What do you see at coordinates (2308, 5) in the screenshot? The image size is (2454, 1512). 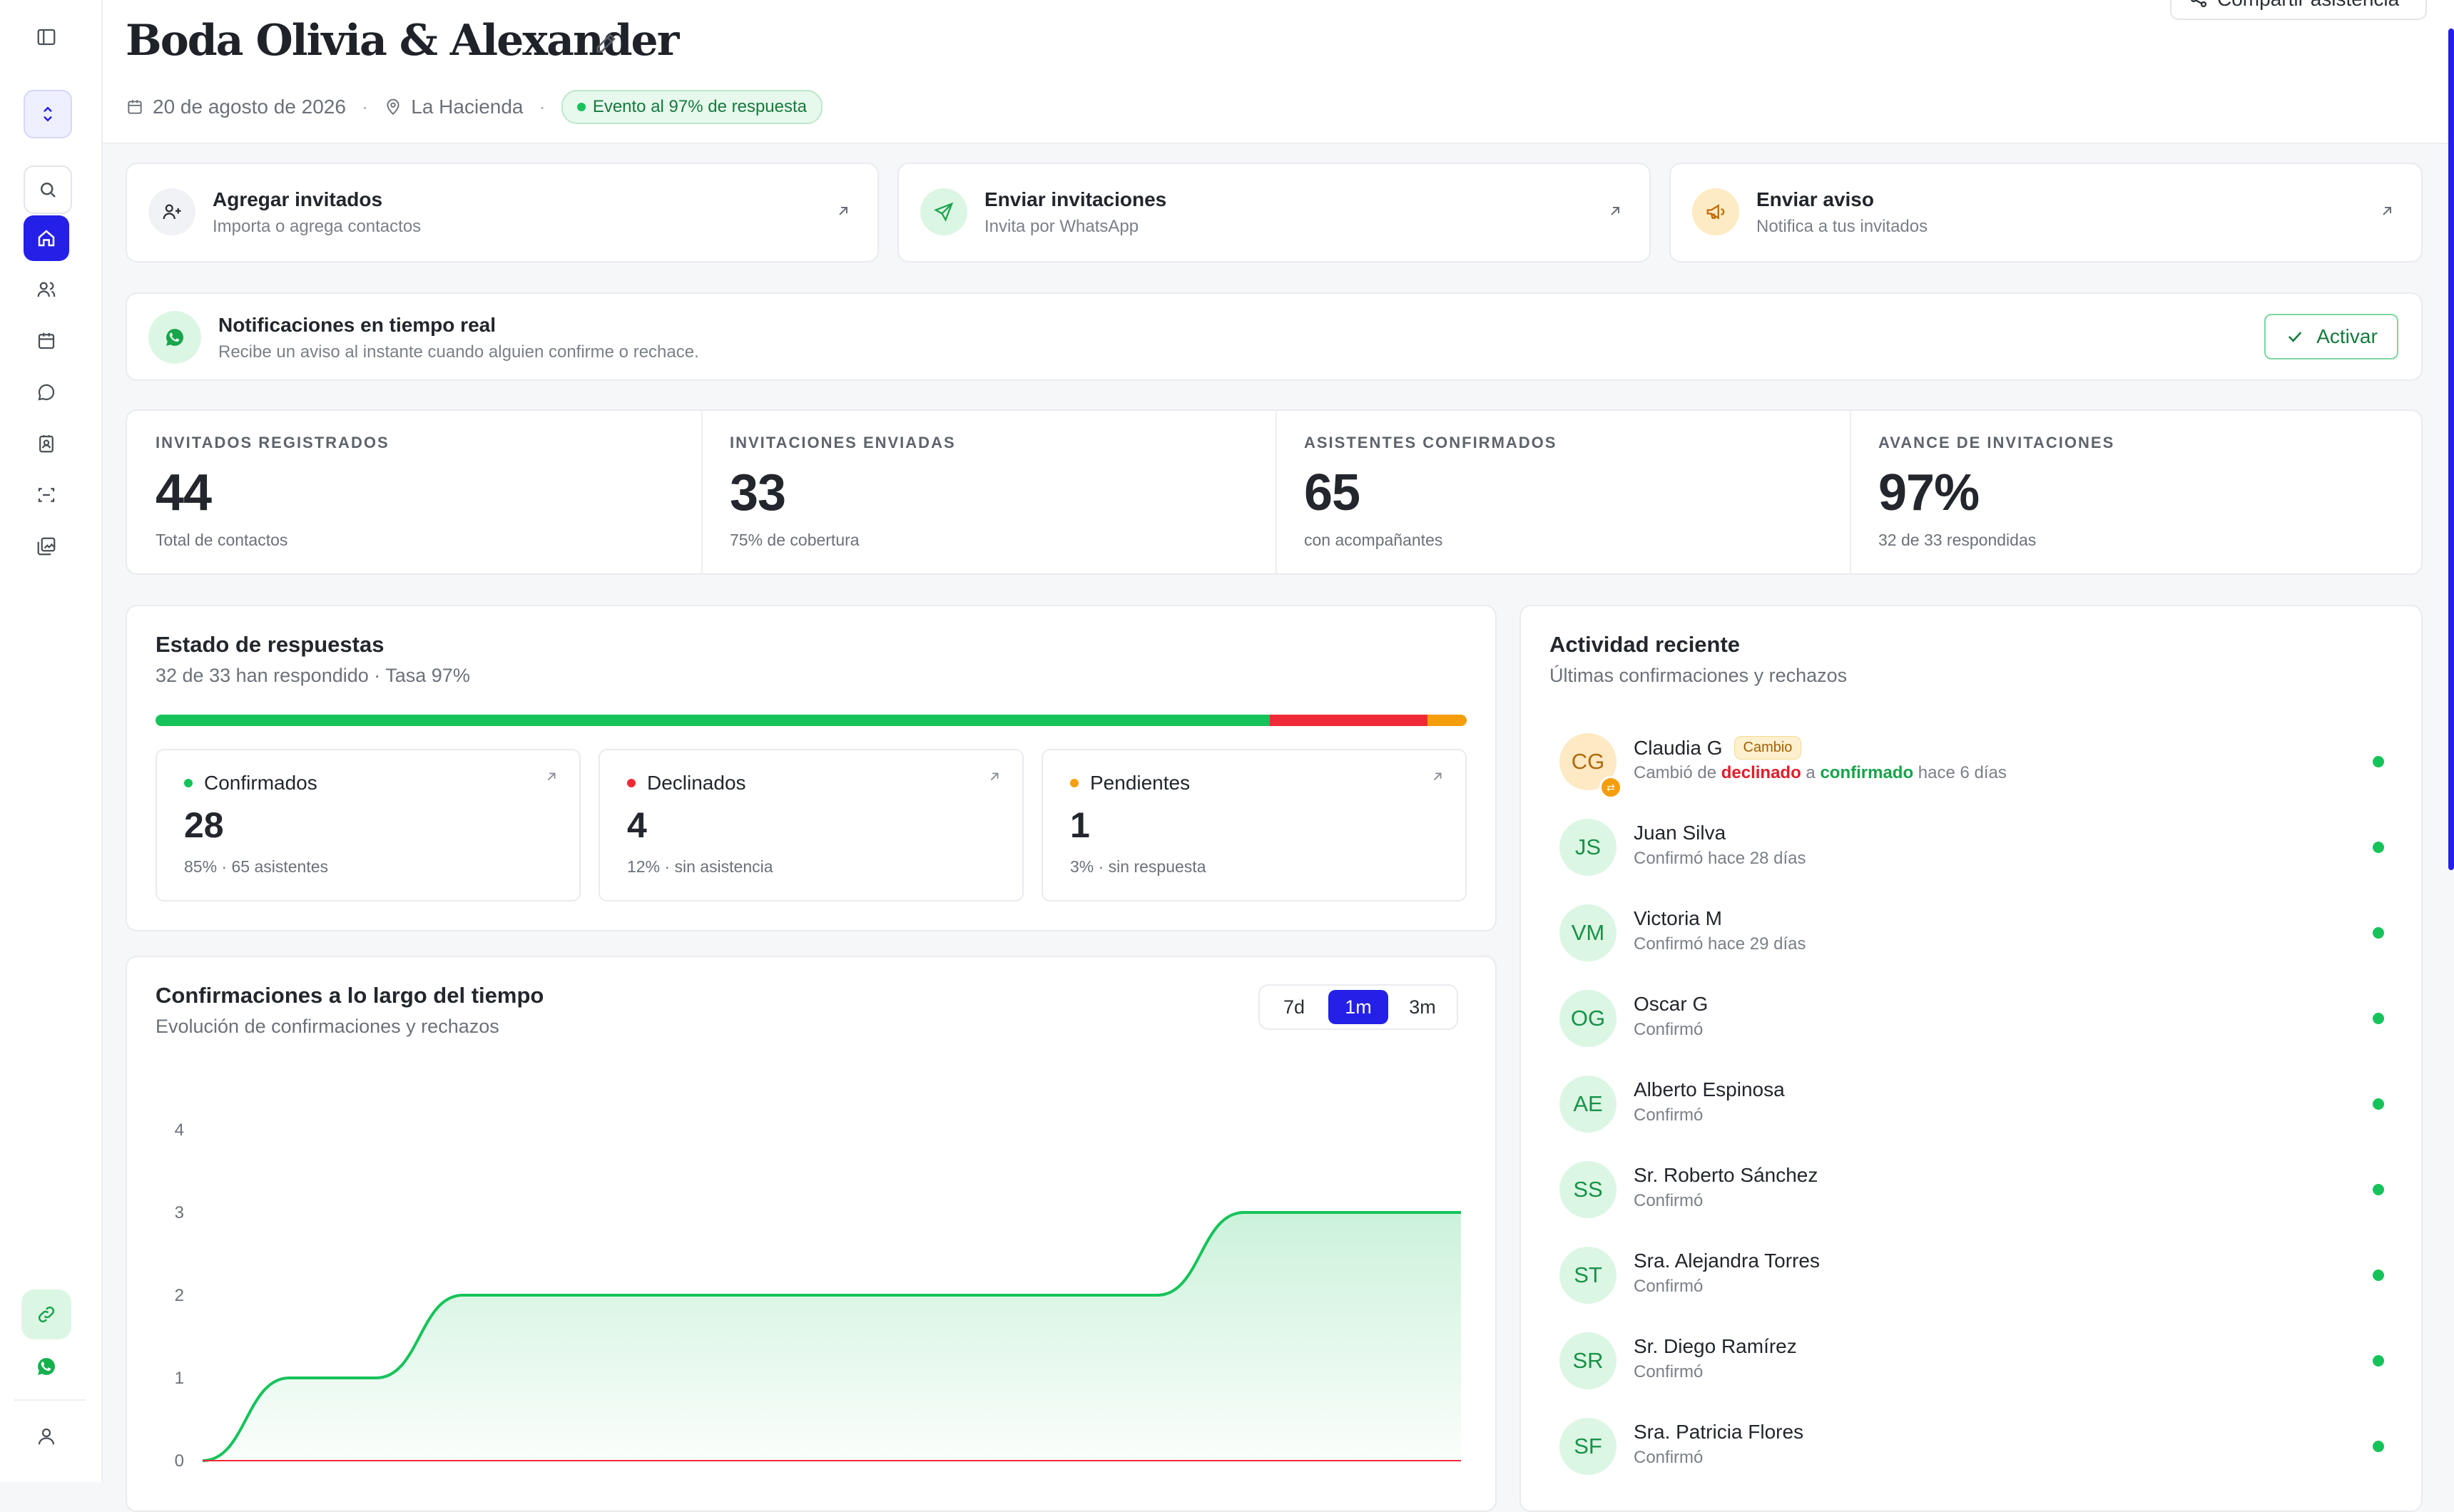 I see `share-label: Compartir asistencia` at bounding box center [2308, 5].